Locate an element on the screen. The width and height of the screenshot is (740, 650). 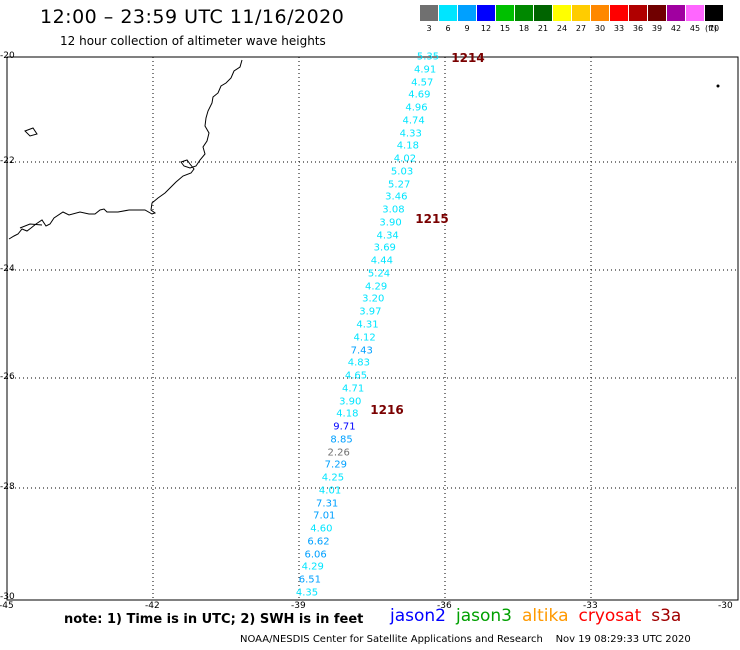
wave-height-label: 4.12 is located at coordinates (364, 338).